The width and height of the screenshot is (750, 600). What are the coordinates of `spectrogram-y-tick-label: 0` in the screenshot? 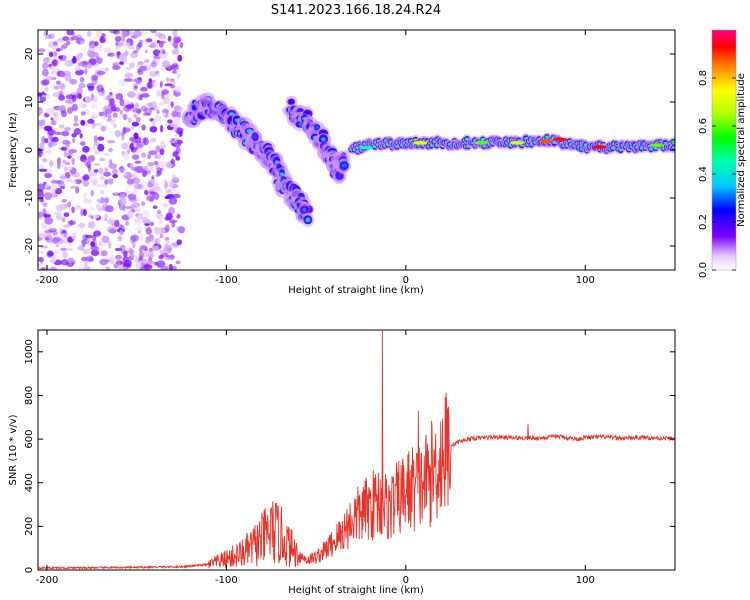 It's located at (29, 150).